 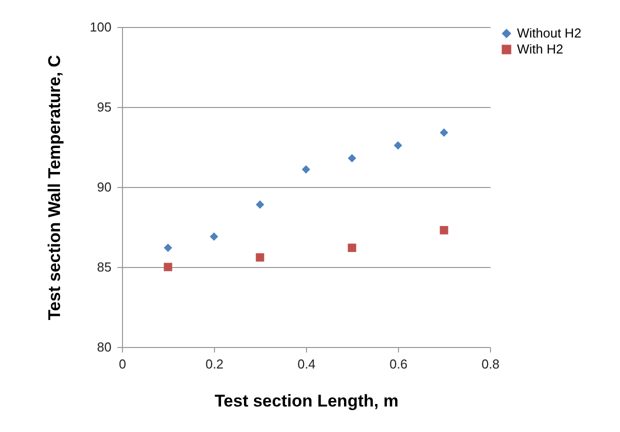 What do you see at coordinates (104, 107) in the screenshot?
I see `y-tick-label: 95` at bounding box center [104, 107].